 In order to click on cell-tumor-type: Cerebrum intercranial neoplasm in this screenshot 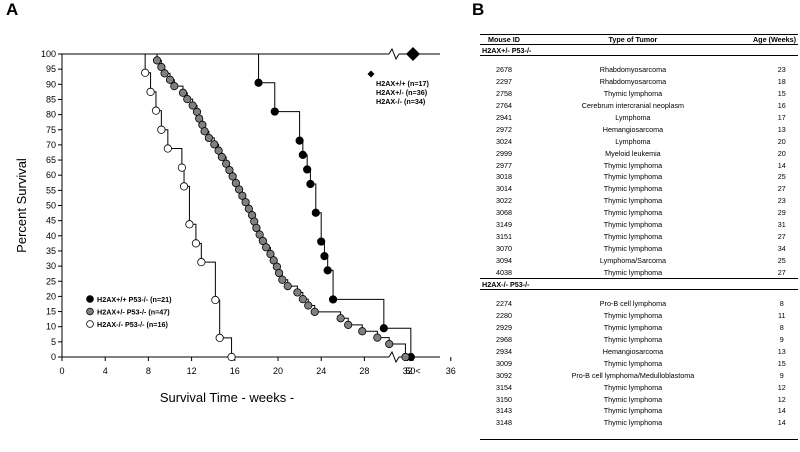, I will do `click(633, 106)`.